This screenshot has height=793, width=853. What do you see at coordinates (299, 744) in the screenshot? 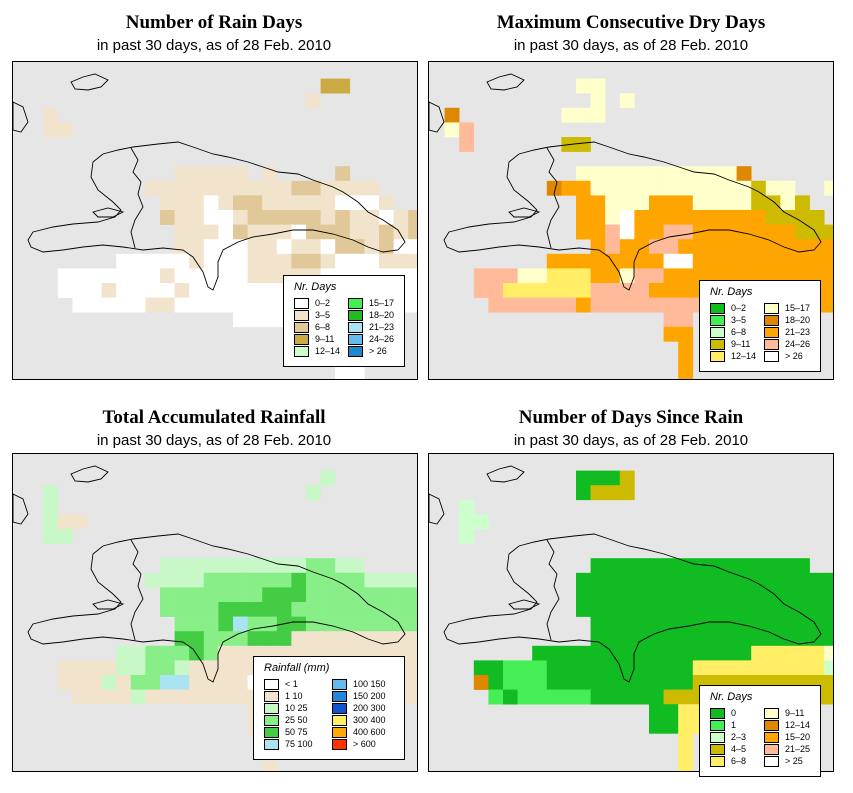
I see `legend-label: 75 100` at bounding box center [299, 744].